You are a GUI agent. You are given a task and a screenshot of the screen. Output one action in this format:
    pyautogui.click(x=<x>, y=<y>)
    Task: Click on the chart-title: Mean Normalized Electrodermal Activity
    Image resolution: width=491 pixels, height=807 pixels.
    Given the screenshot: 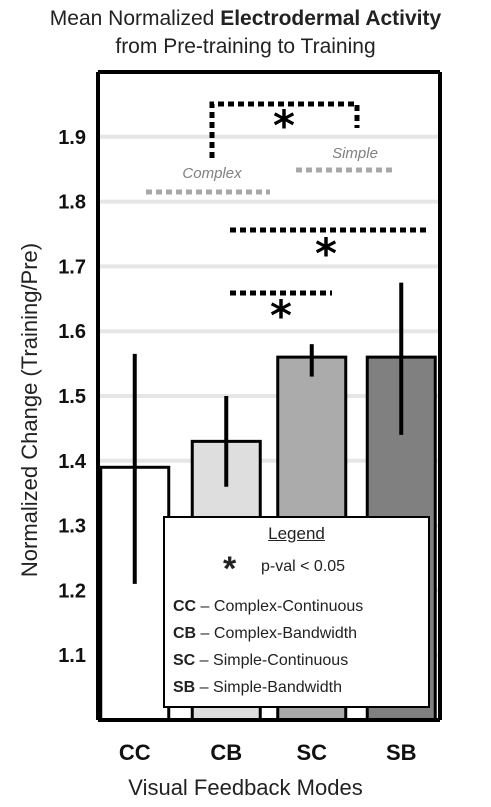 What is the action you would take?
    pyautogui.click(x=245, y=19)
    